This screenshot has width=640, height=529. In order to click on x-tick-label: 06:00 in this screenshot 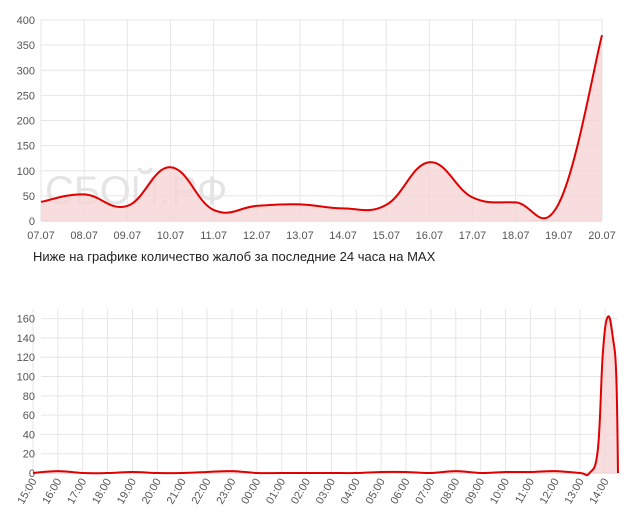, I will do `click(400, 492)`.